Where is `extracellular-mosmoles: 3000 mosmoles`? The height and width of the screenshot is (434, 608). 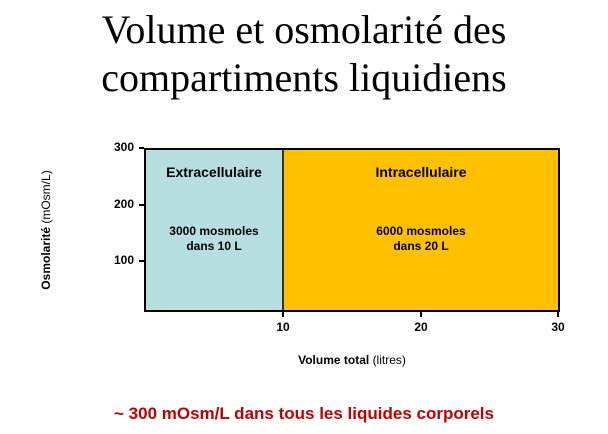 extracellular-mosmoles: 3000 mosmoles is located at coordinates (214, 231).